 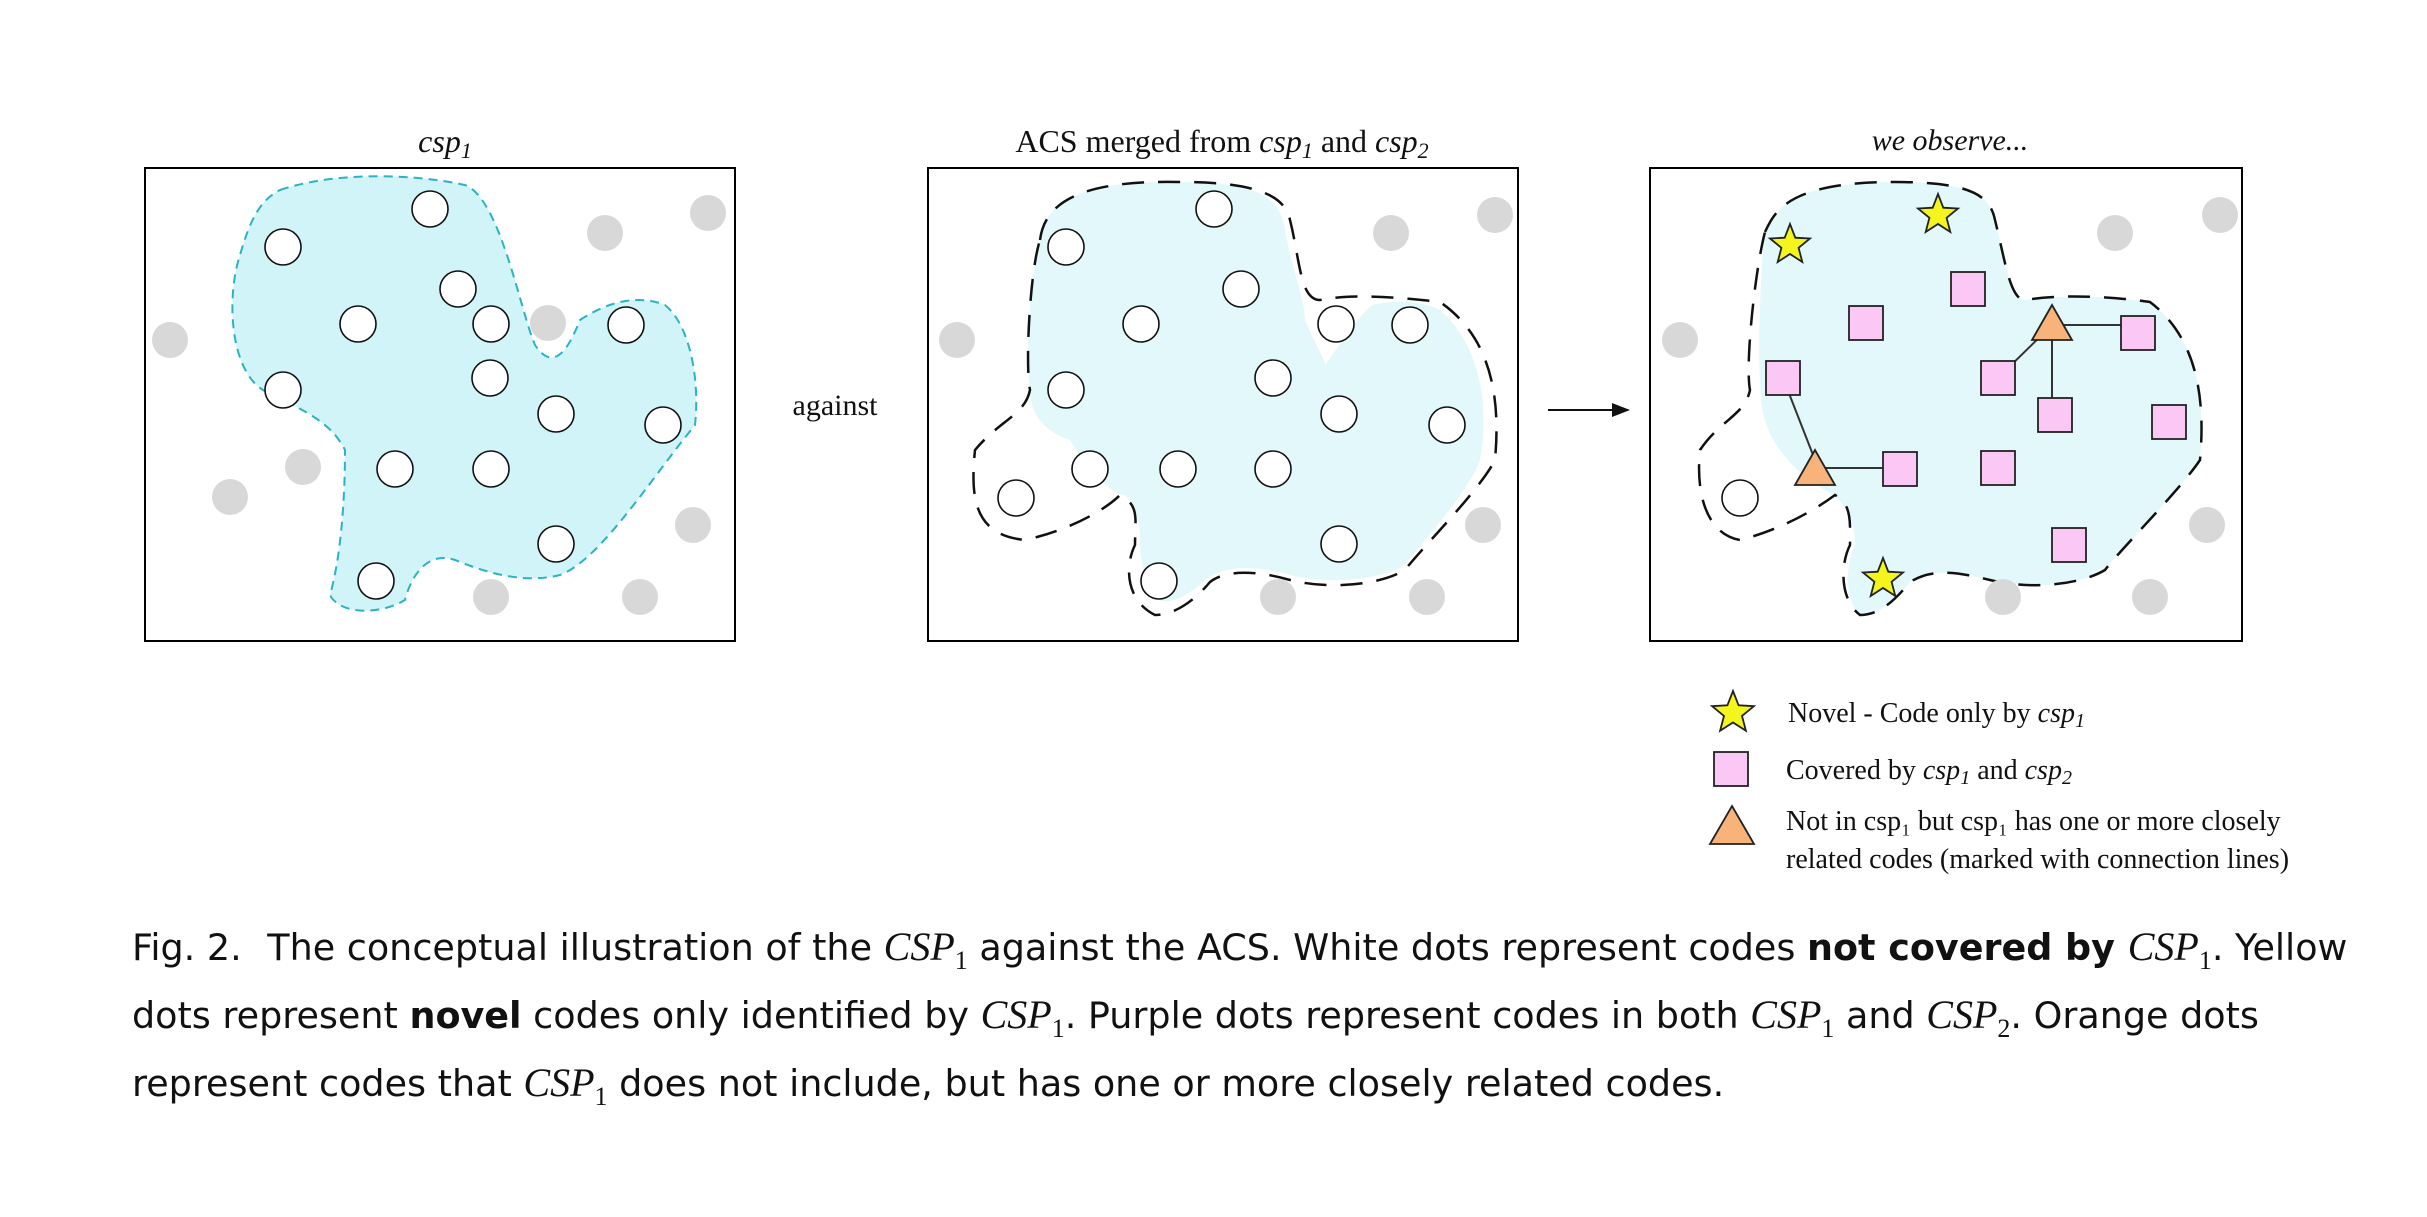 I want to click on novel-stars, so click(x=1864, y=395).